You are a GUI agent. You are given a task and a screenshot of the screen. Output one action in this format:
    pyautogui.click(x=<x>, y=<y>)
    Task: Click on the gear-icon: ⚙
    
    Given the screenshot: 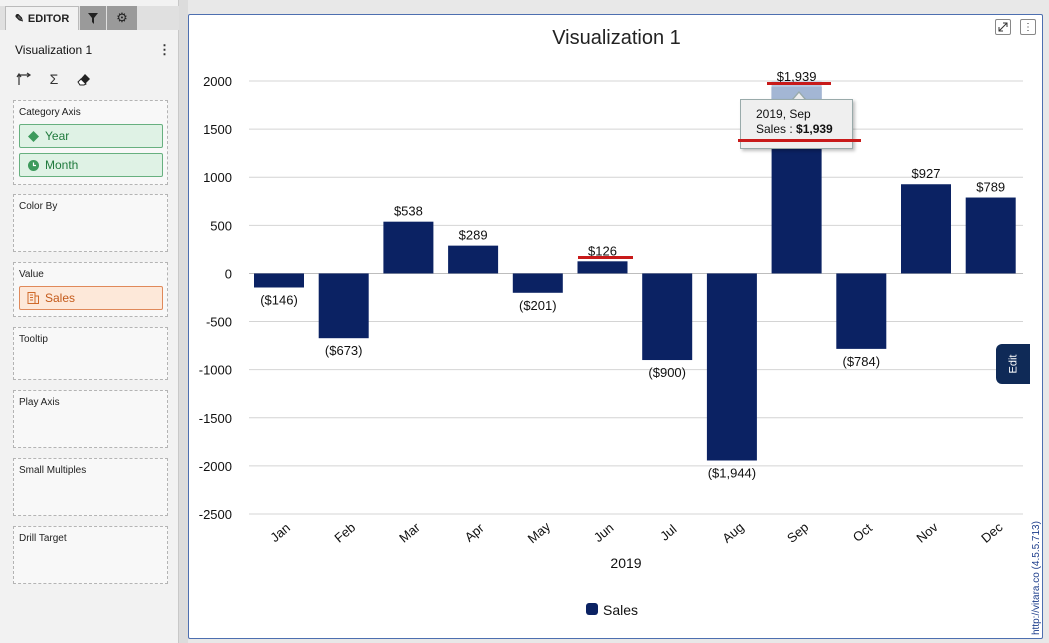 What is the action you would take?
    pyautogui.click(x=122, y=17)
    